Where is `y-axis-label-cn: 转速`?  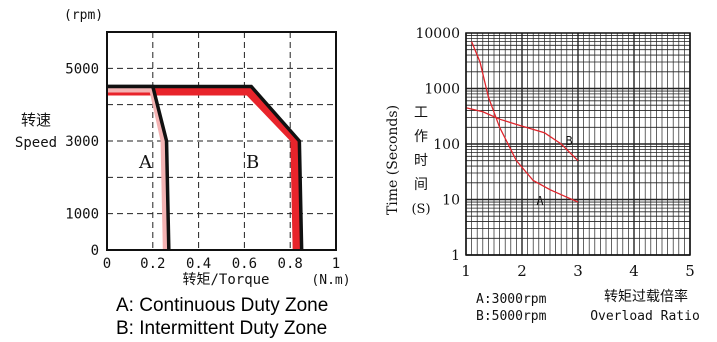 y-axis-label-cn: 转速 is located at coordinates (36, 120).